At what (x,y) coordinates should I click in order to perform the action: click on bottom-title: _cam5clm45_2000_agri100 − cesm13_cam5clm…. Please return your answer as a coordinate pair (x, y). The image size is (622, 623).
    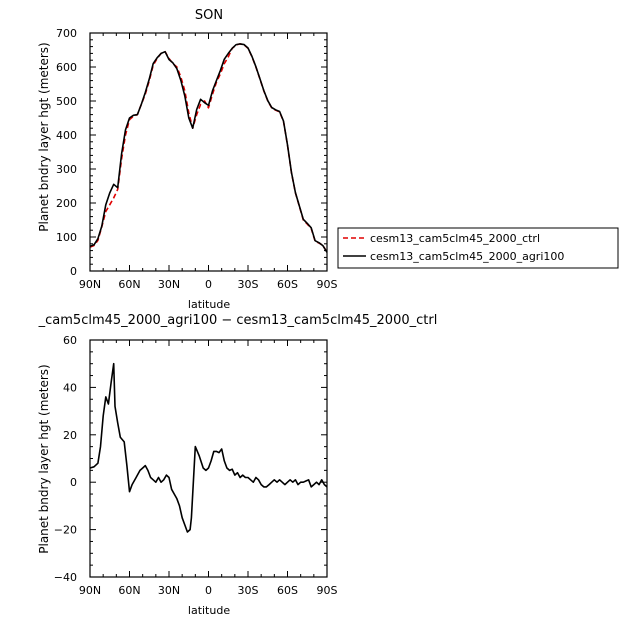
    Looking at the image, I should click on (238, 320).